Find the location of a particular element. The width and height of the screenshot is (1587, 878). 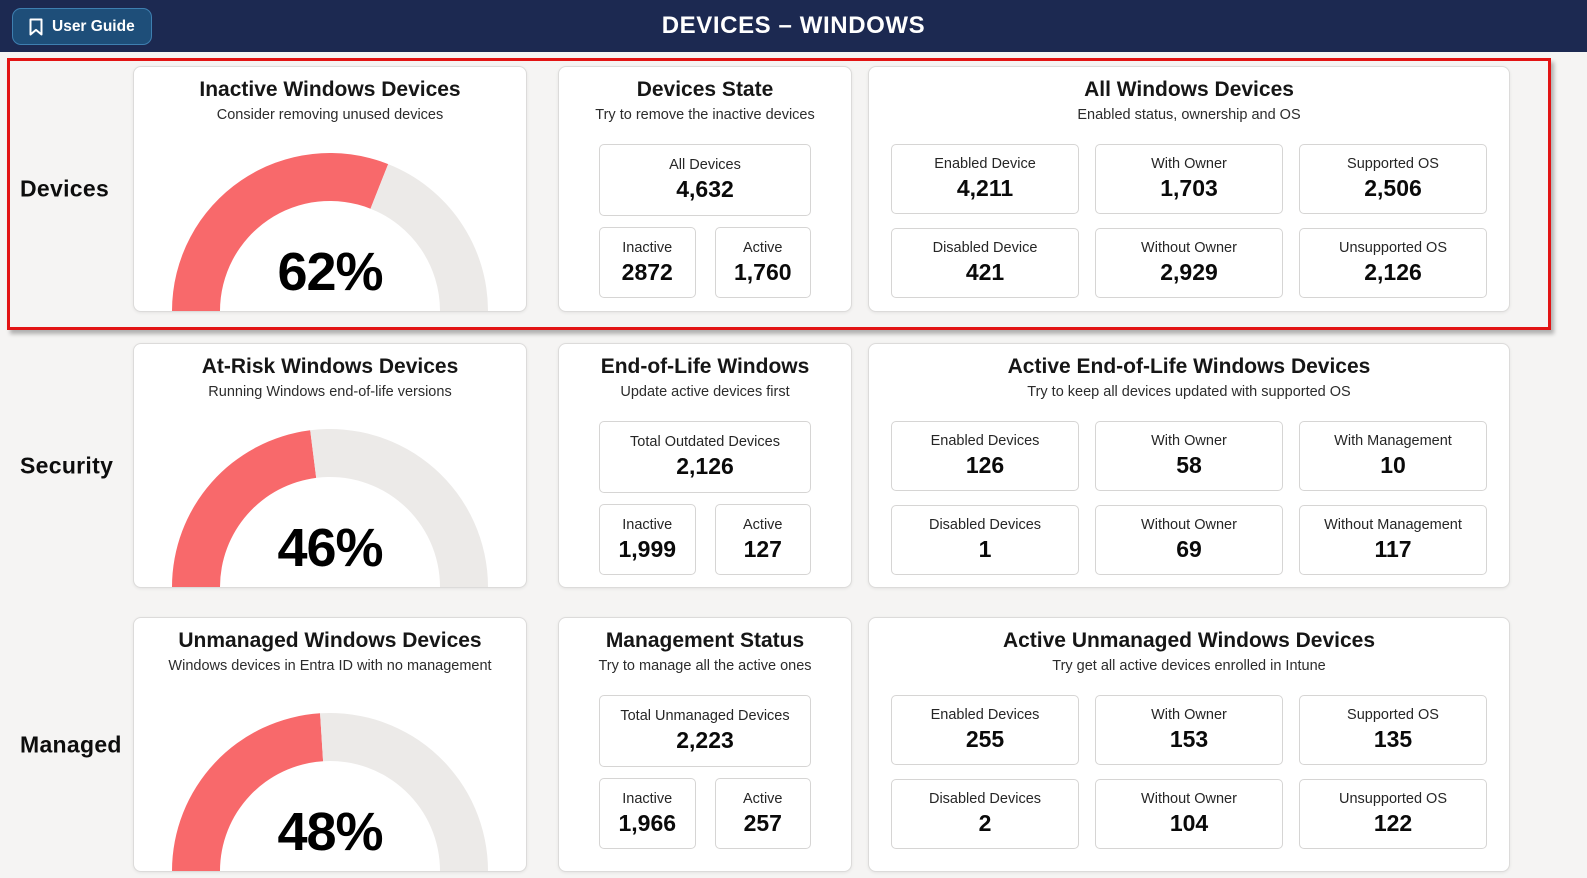

stat-box-active: Active 127 is located at coordinates (762, 539).